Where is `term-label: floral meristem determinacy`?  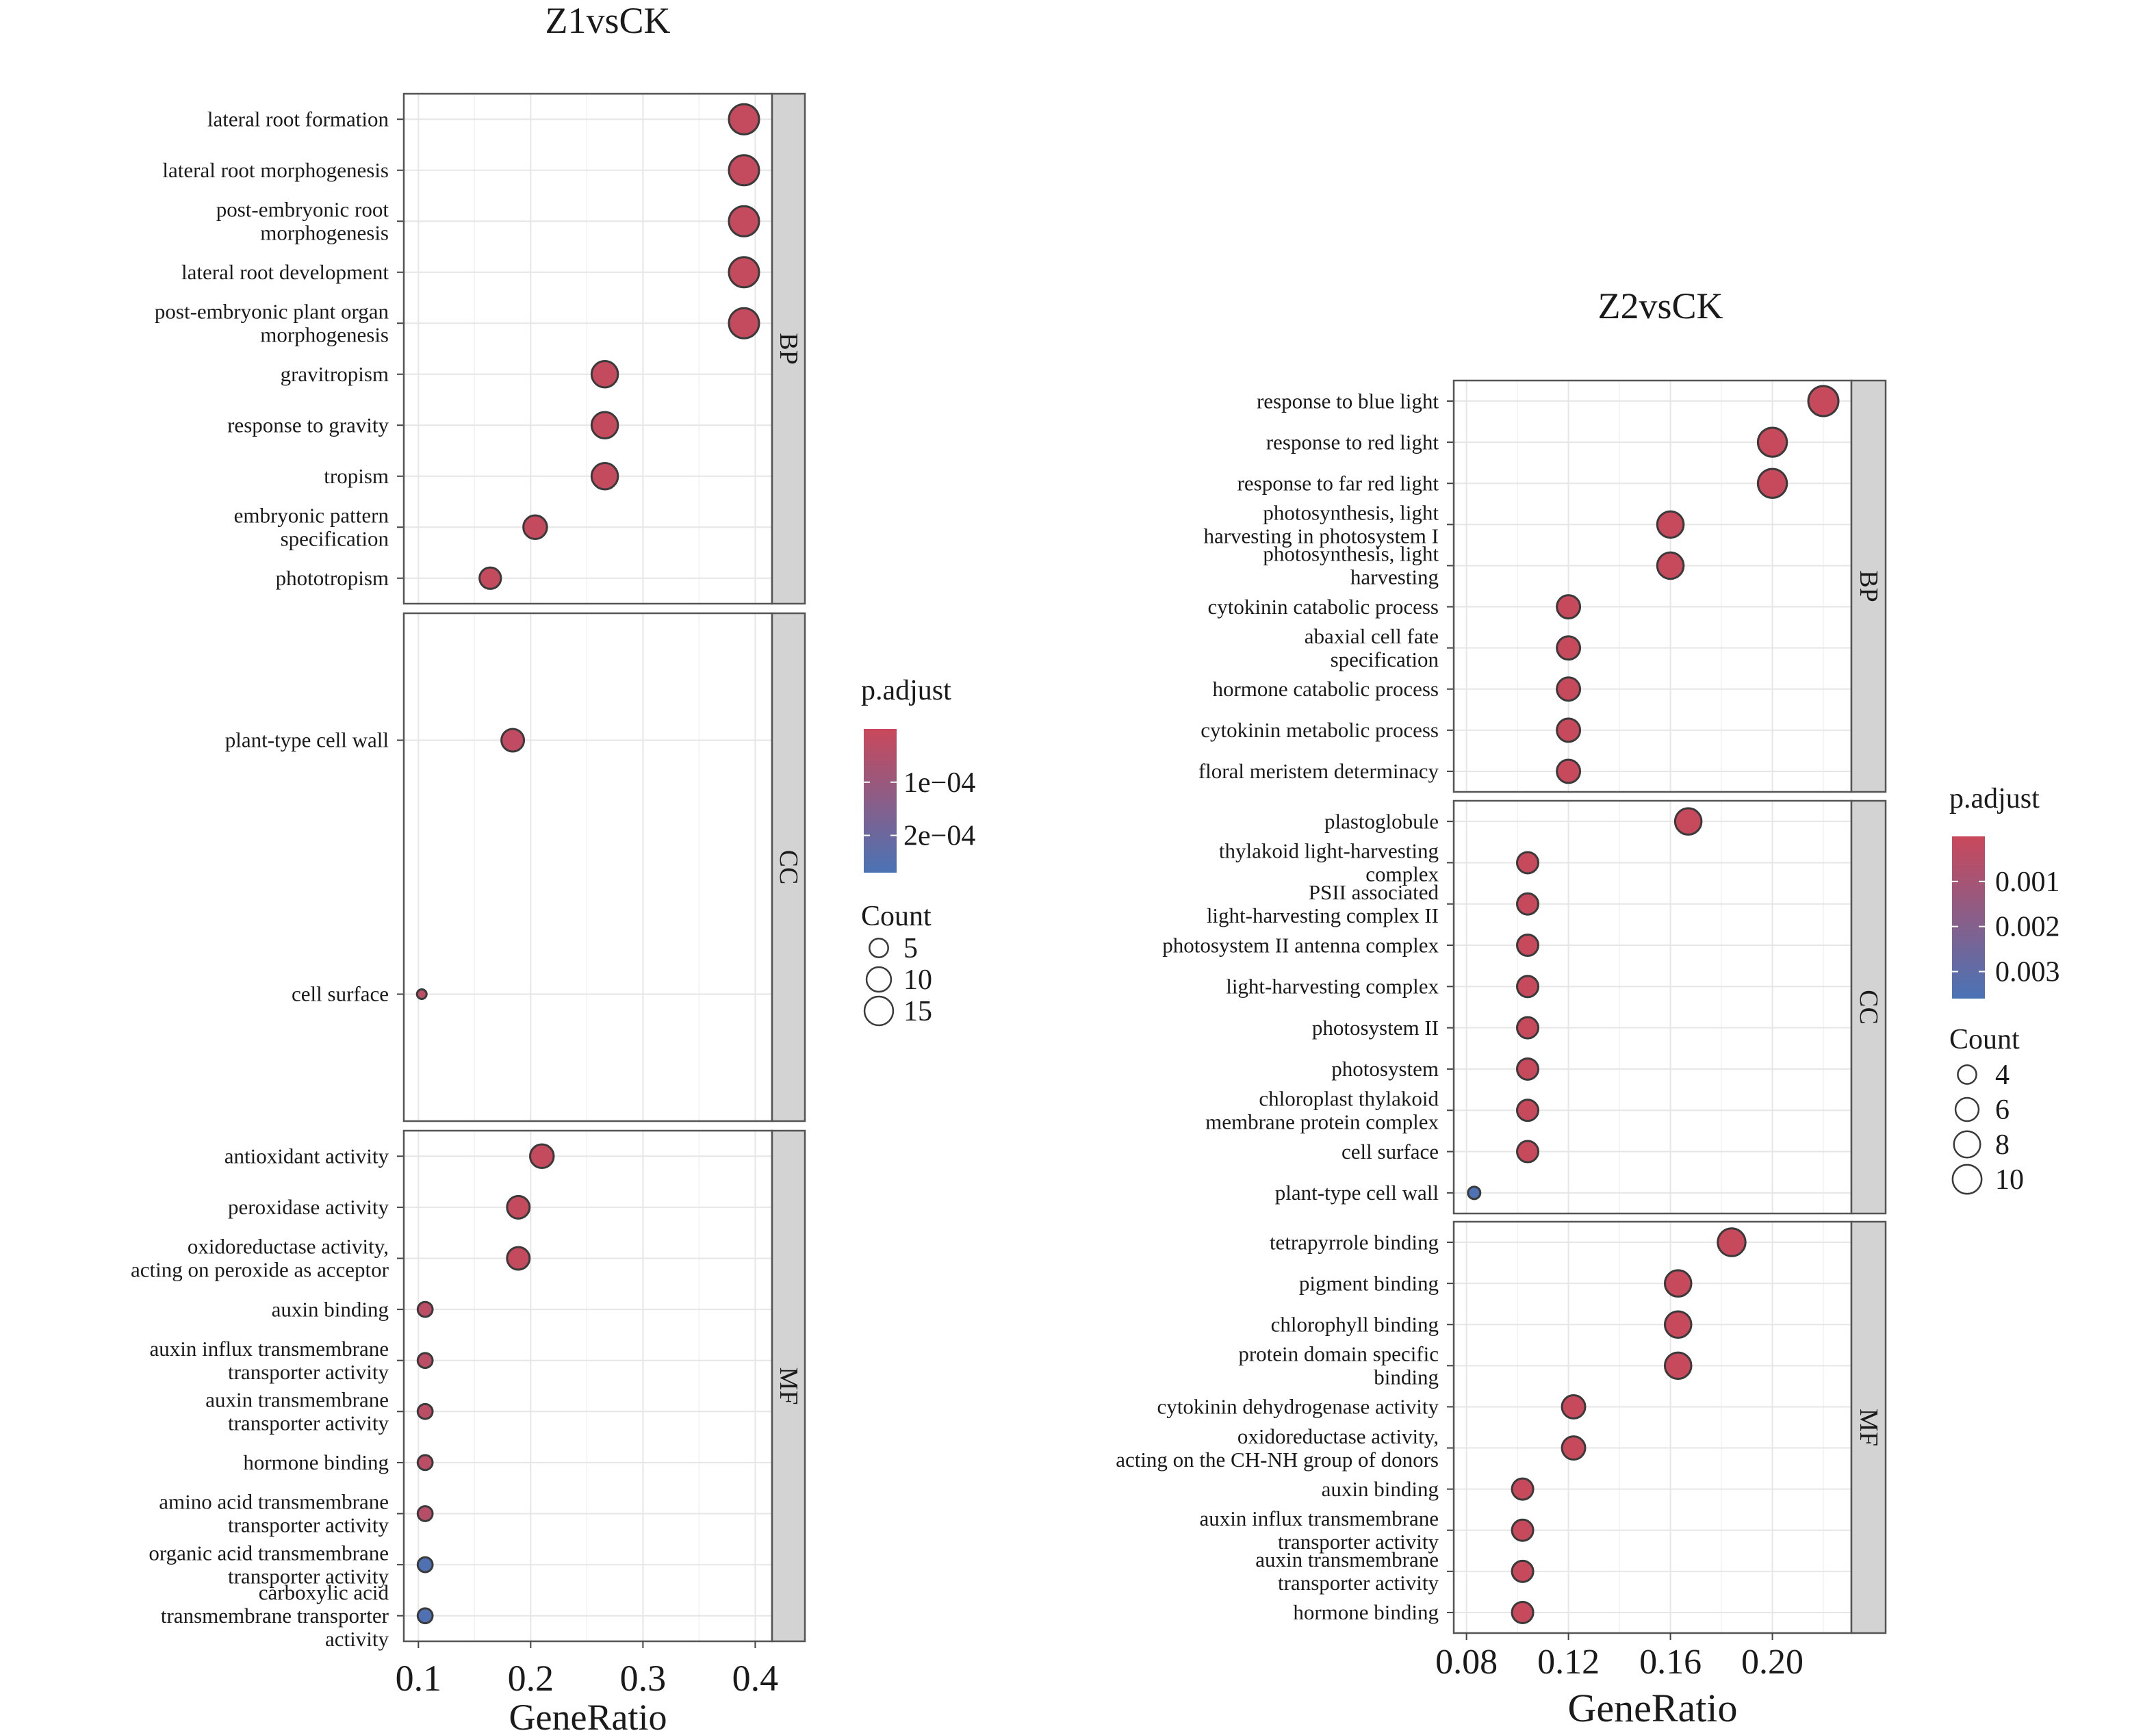
term-label: floral meristem determinacy is located at coordinates (1318, 771).